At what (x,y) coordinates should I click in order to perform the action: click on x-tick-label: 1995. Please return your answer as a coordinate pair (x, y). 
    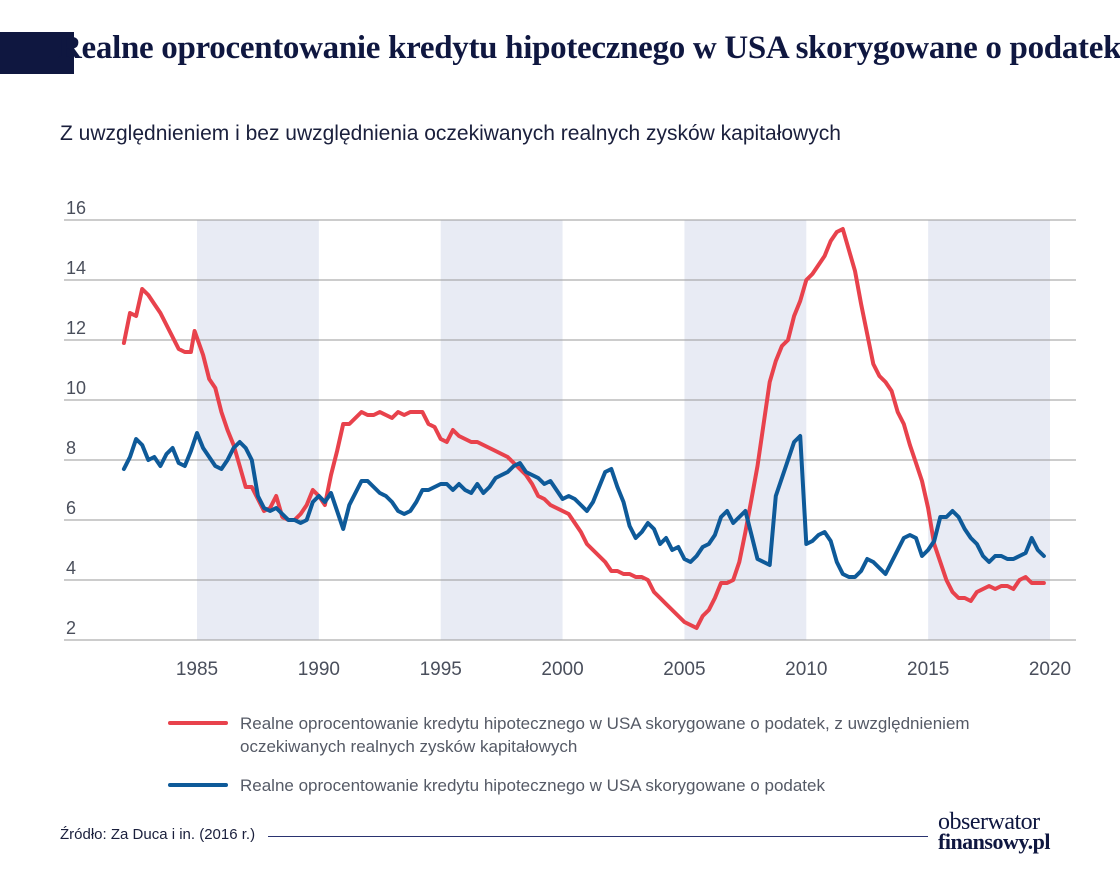
    Looking at the image, I should click on (441, 669).